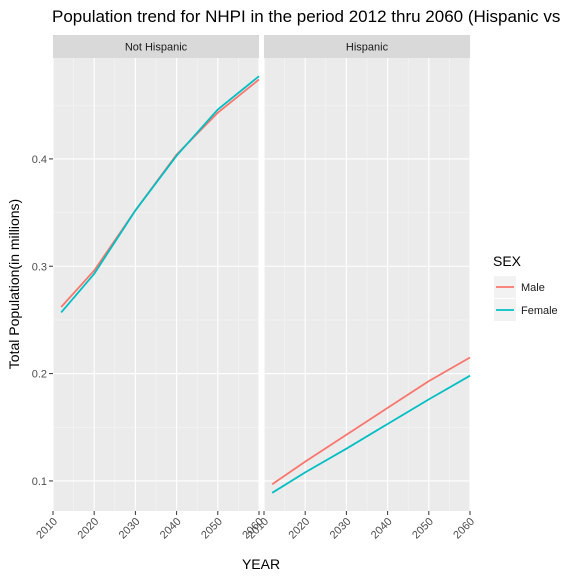 The image size is (576, 576). What do you see at coordinates (39, 482) in the screenshot?
I see `y-tick-label: 0.1` at bounding box center [39, 482].